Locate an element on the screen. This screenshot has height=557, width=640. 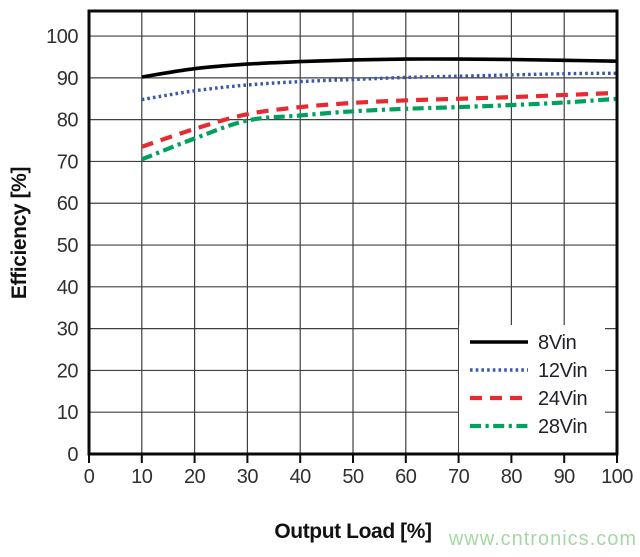
legend-label-28Vin: 28Vin is located at coordinates (562, 427).